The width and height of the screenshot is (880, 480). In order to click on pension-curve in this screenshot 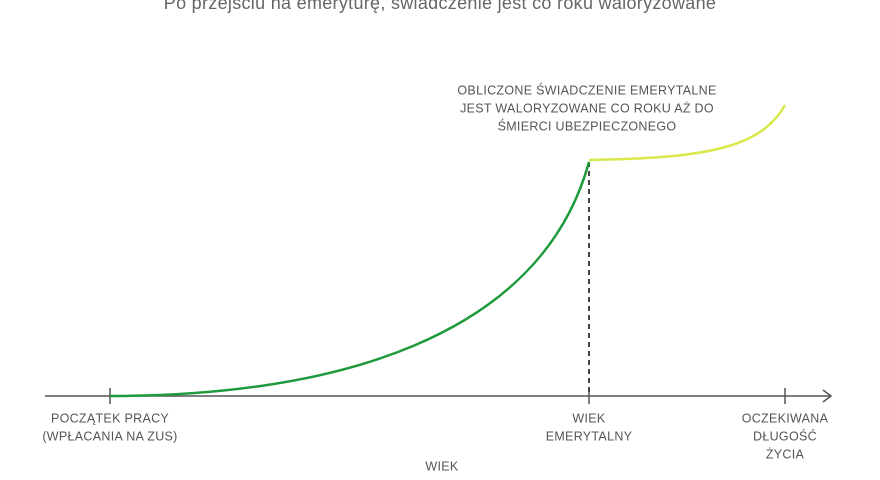, I will do `click(687, 133)`.